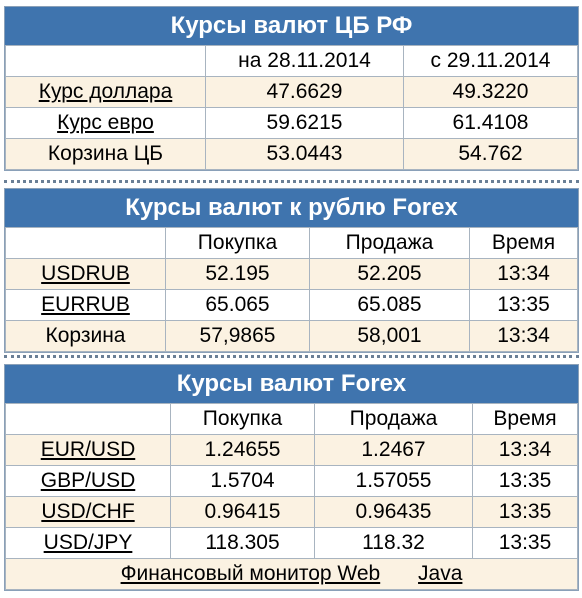 Image resolution: width=582 pixels, height=598 pixels. I want to click on sell-value: 1.2467, so click(393, 450).